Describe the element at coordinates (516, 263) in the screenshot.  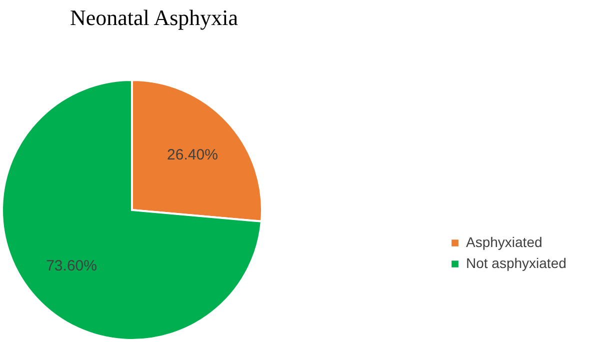
I see `legend-label: Not asphyxiated` at that location.